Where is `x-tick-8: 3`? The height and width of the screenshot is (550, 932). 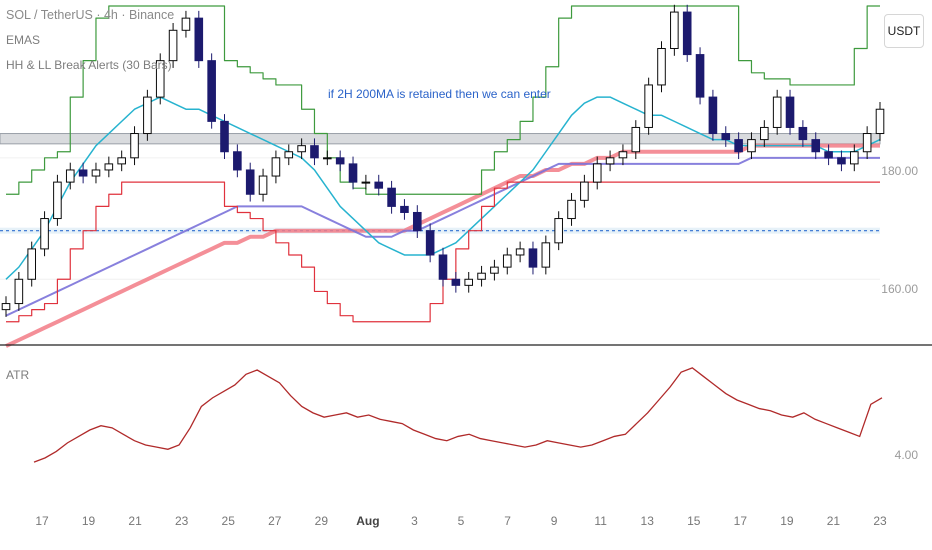
x-tick-8: 3 is located at coordinates (414, 521).